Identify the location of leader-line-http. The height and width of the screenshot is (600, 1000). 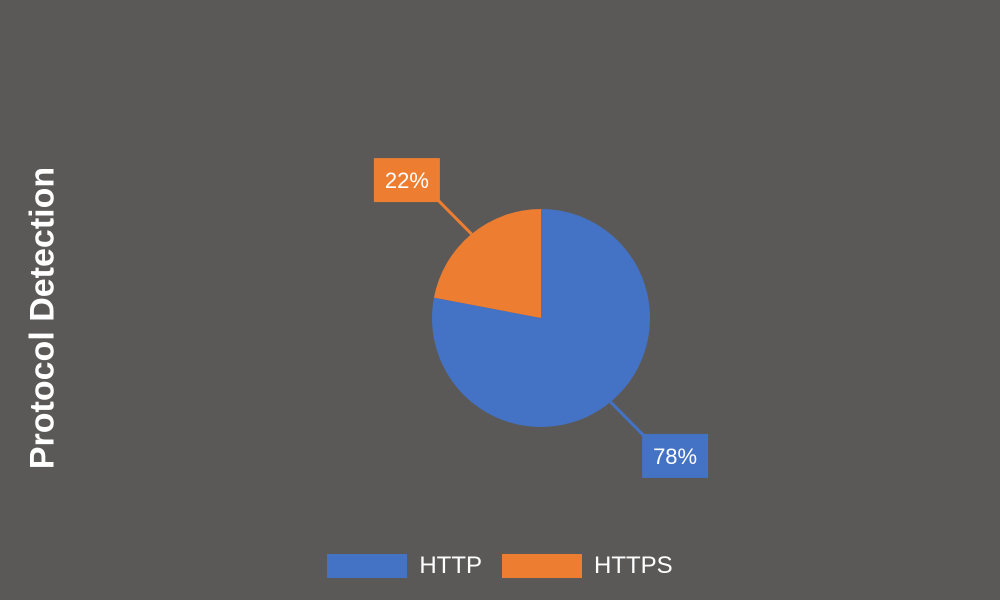
(627, 418).